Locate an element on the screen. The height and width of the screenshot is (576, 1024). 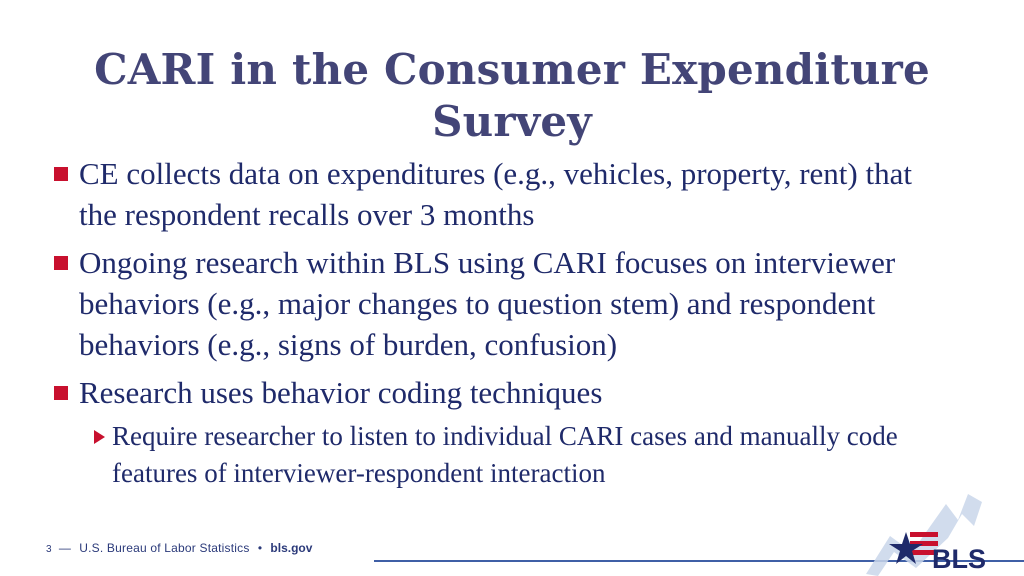
bullet-text: Research uses behavior coding techniques is located at coordinates (341, 392).